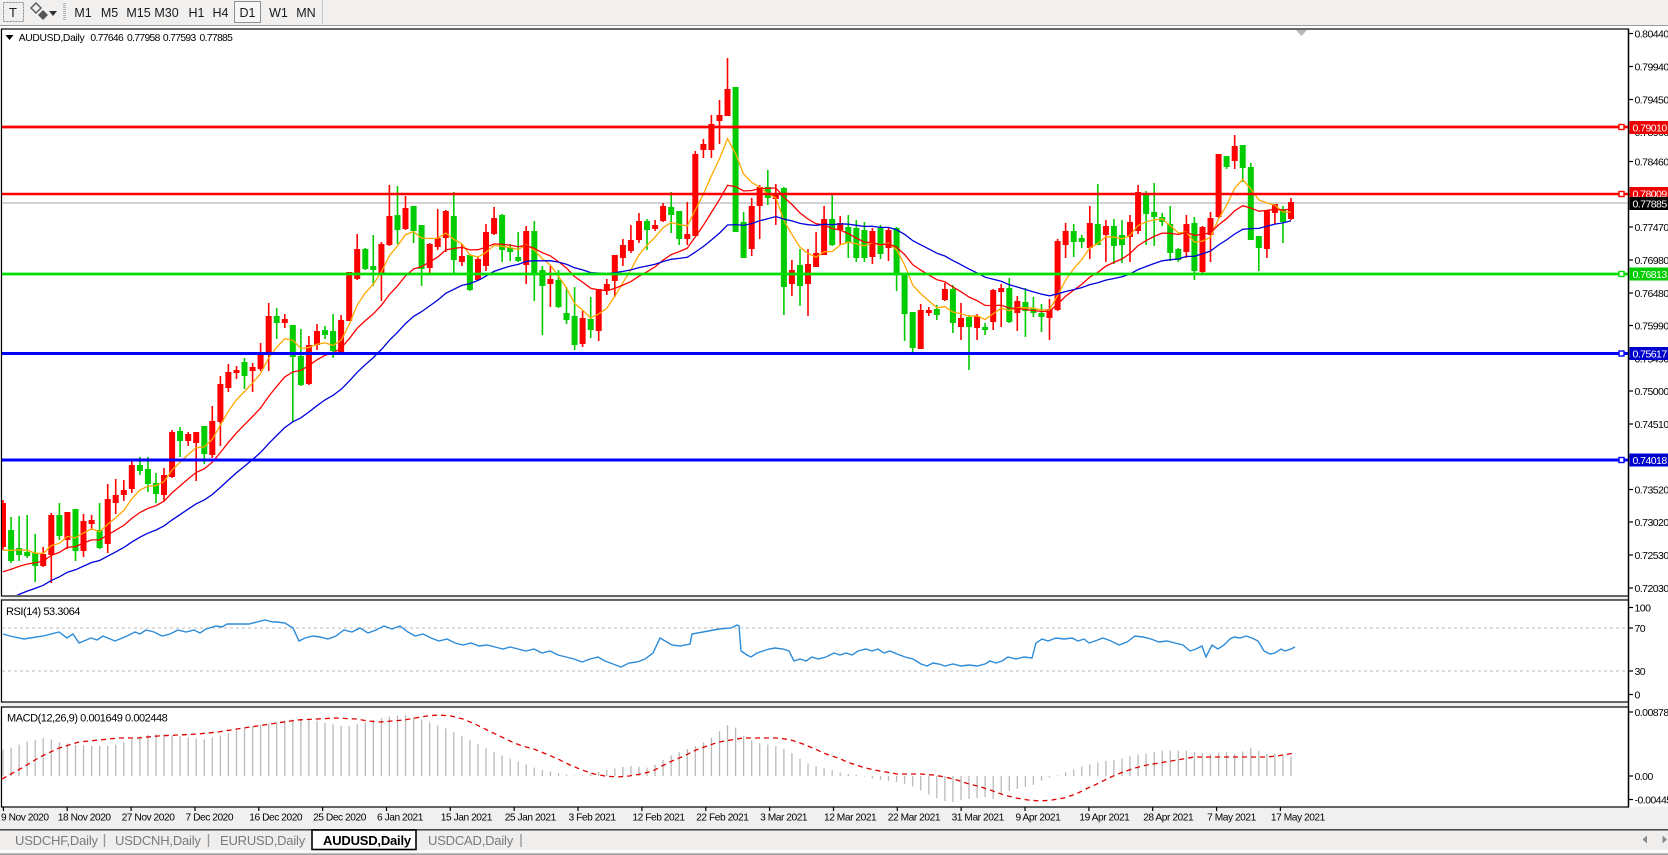  I want to click on svg-text: 22 Feb 2021, so click(722, 818).